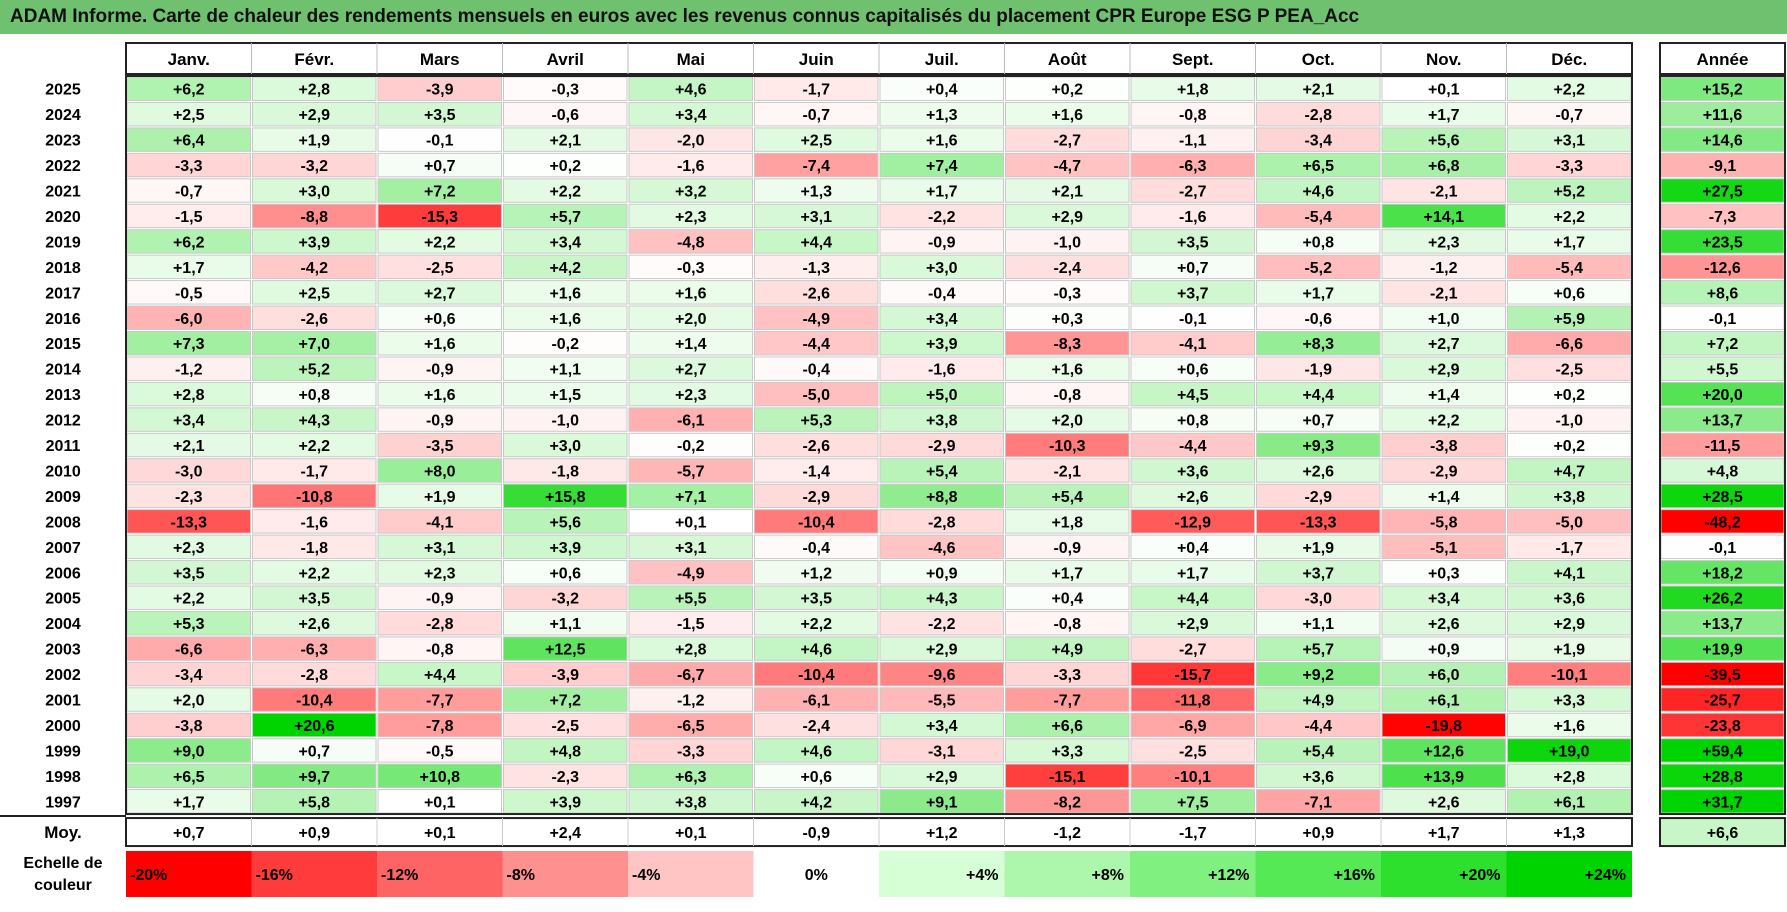 This screenshot has width=1787, height=912. What do you see at coordinates (1067, 115) in the screenshot?
I see `cell-value: +1,6` at bounding box center [1067, 115].